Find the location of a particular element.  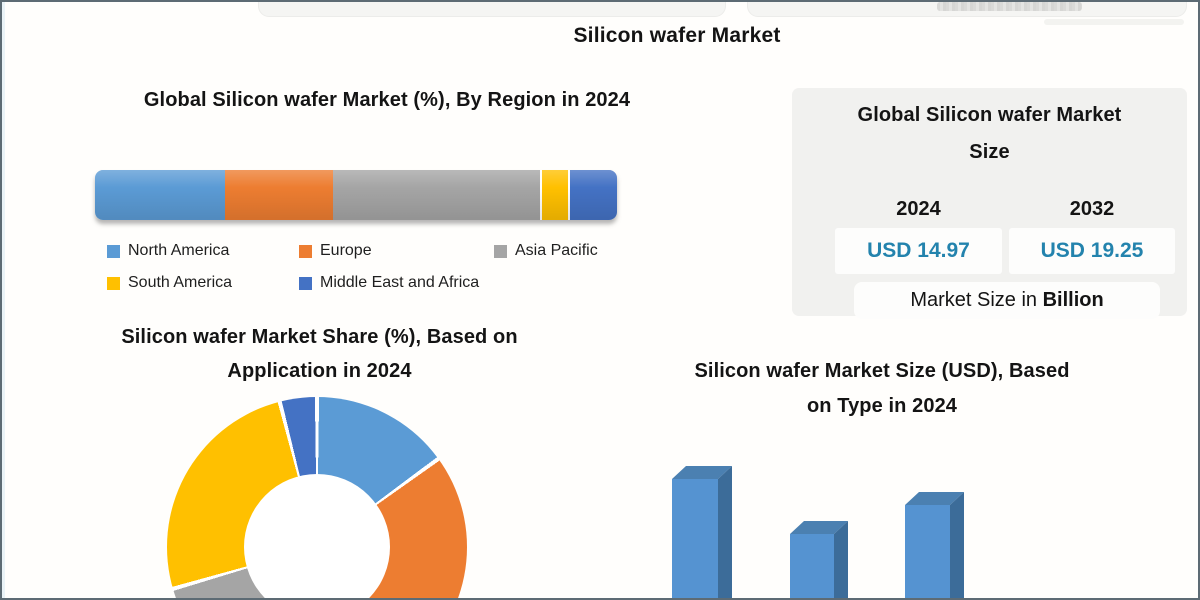

region-legend-row-2: South America Middle East and Africa is located at coordinates (328, 283).